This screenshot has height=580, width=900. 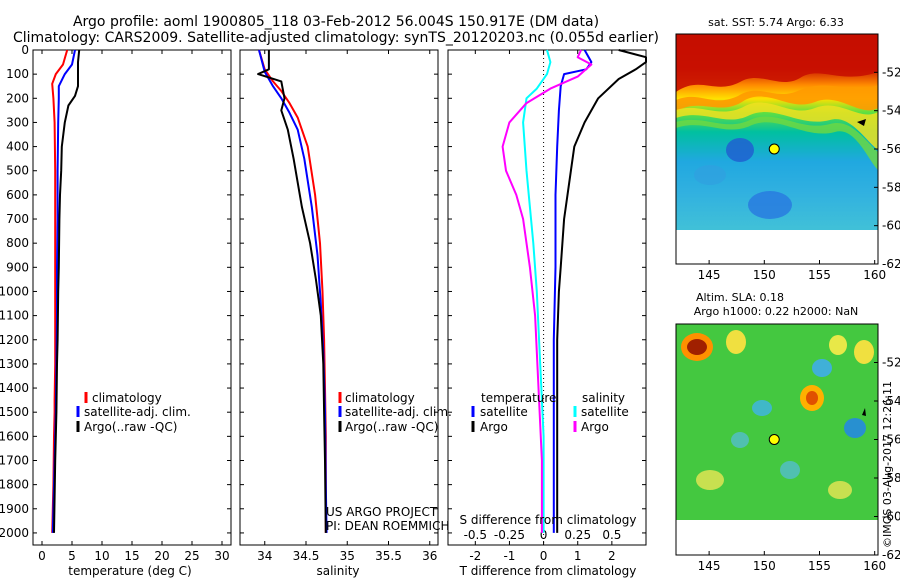 What do you see at coordinates (777, 537) in the screenshot?
I see `sla-map-land-mask` at bounding box center [777, 537].